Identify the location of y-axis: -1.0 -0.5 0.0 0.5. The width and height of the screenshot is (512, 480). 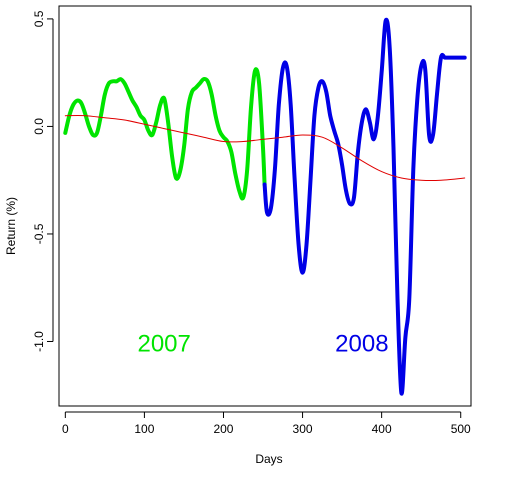
(43, 181).